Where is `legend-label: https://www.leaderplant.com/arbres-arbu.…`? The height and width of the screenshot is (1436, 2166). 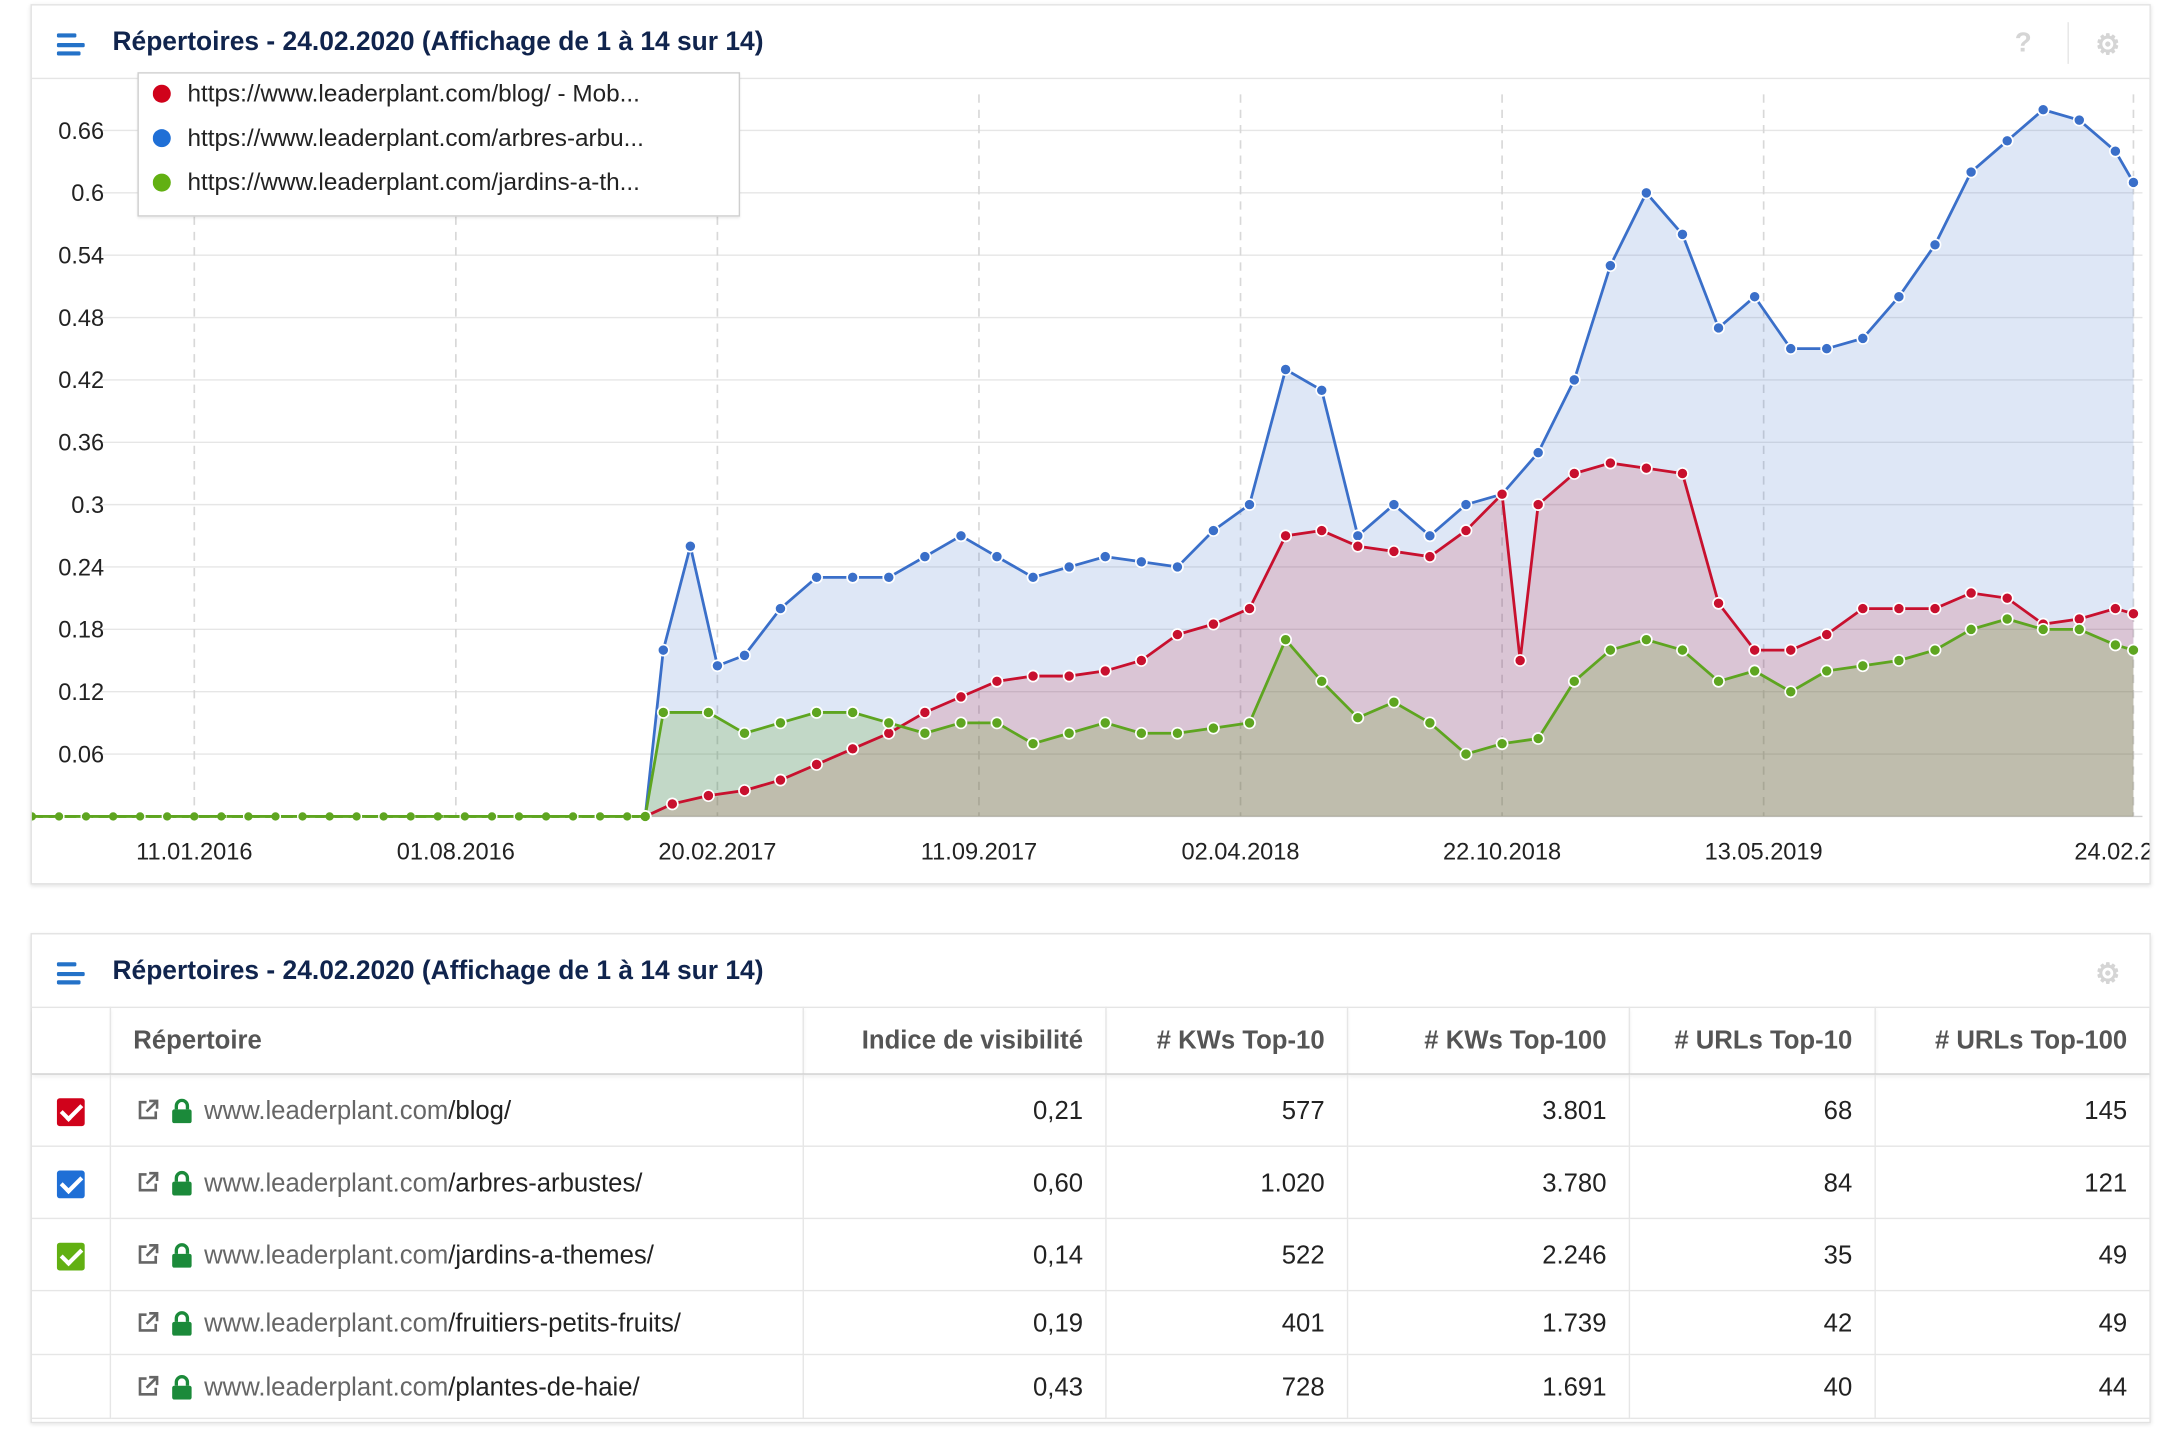
legend-label: https://www.leaderplant.com/arbres-arbu.… is located at coordinates (415, 137).